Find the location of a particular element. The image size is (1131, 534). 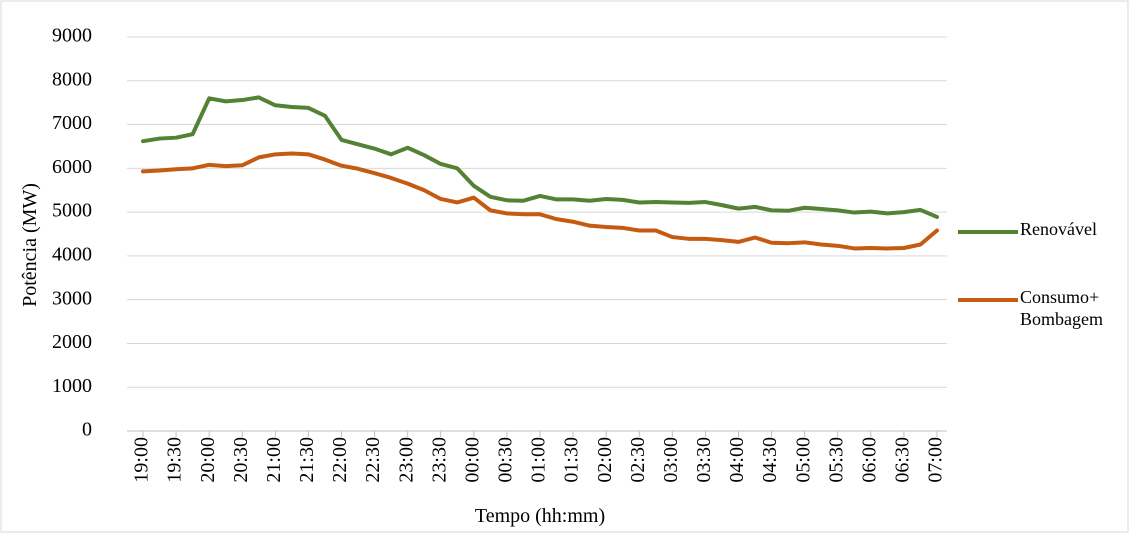

y-tick-label: 6000 is located at coordinates (72, 167).